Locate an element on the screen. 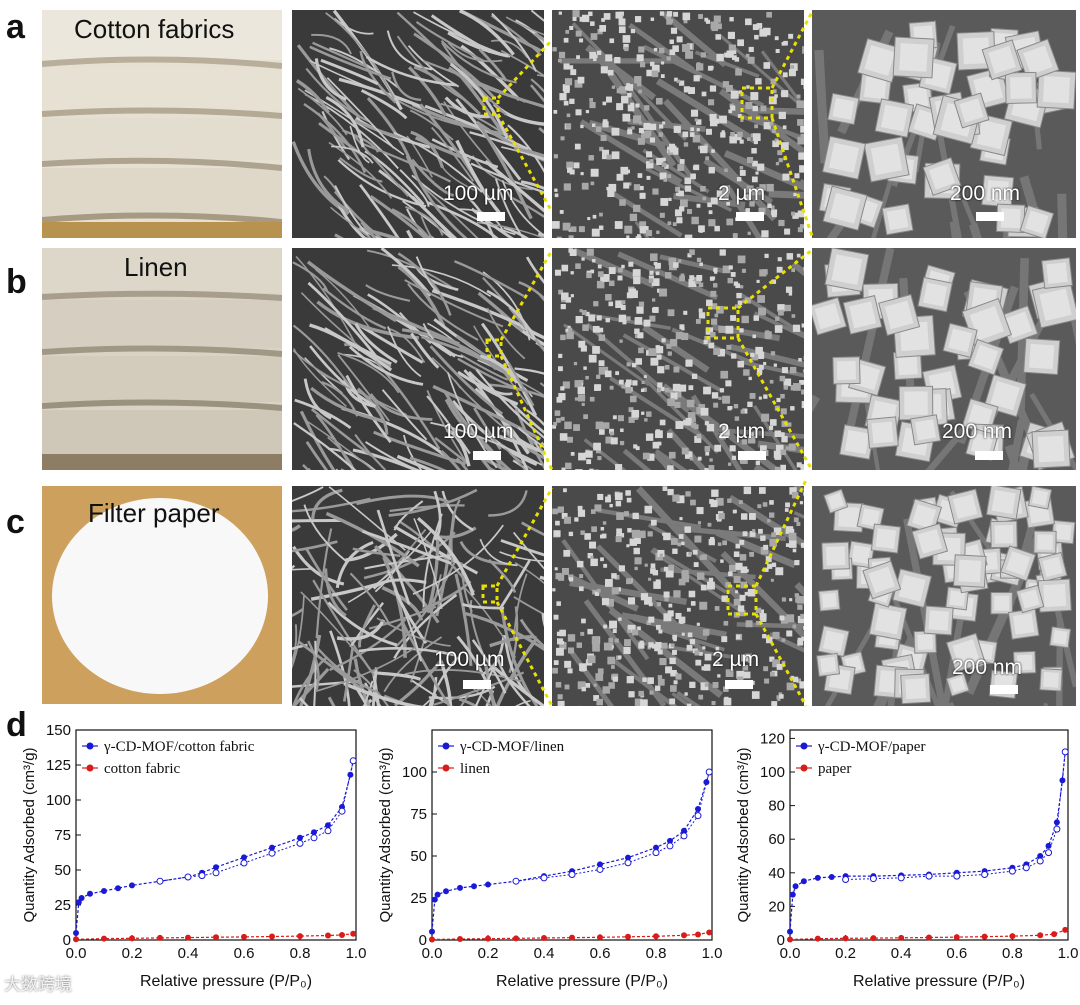  zoom-box-b2 is located at coordinates (723, 323).